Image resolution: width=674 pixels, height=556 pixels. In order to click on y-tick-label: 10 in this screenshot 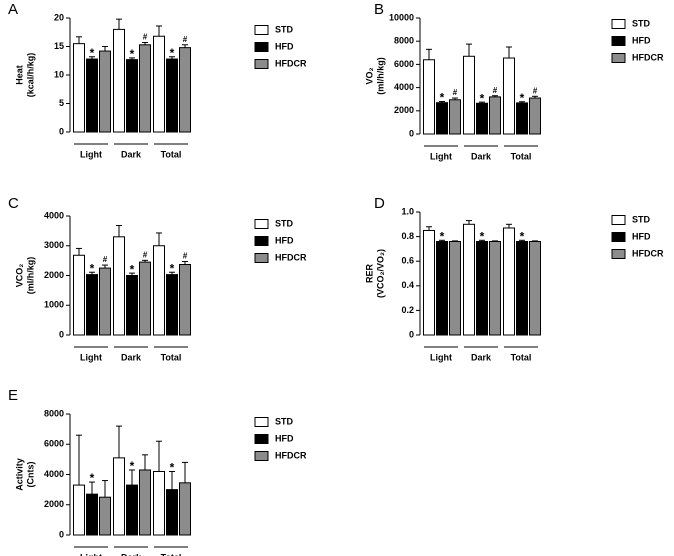, I will do `click(59, 74)`.